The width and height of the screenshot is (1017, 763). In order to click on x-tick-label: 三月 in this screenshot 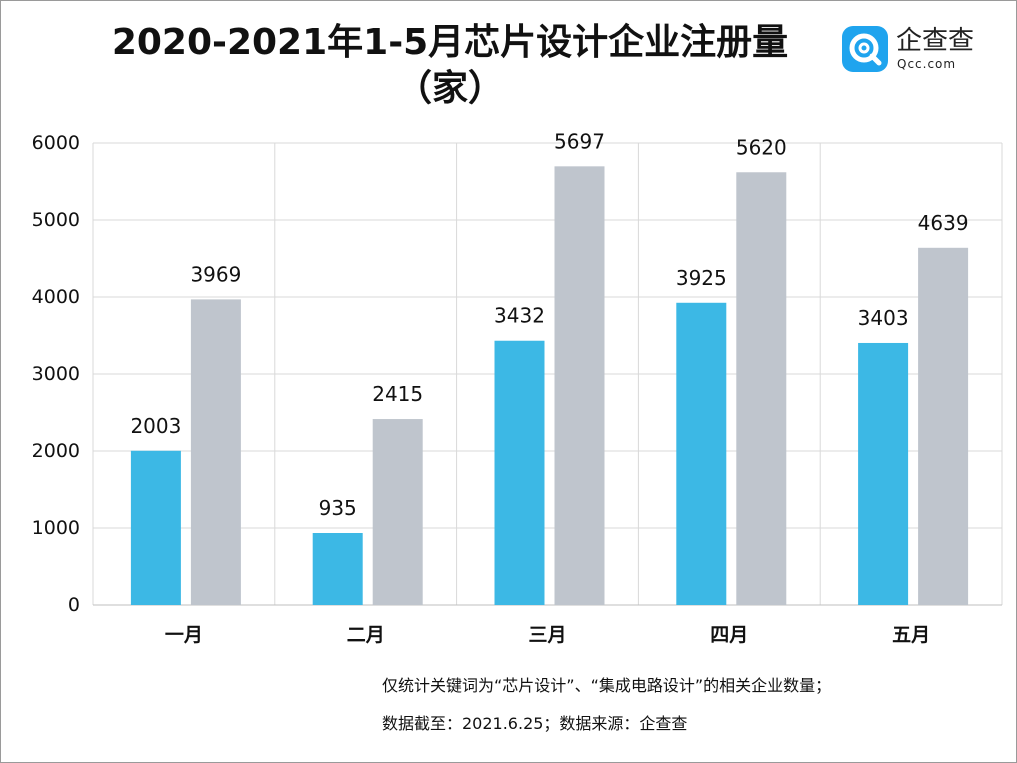, I will do `click(547, 635)`.